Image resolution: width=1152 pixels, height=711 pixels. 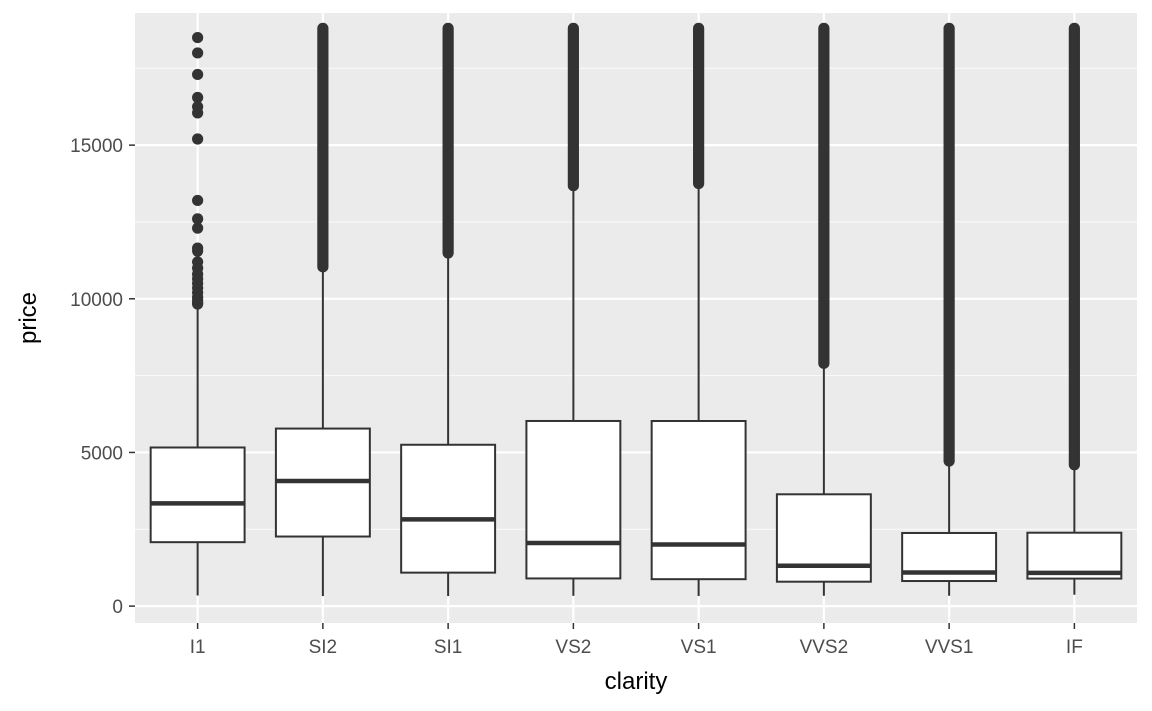 What do you see at coordinates (448, 309) in the screenshot?
I see `box-SI1` at bounding box center [448, 309].